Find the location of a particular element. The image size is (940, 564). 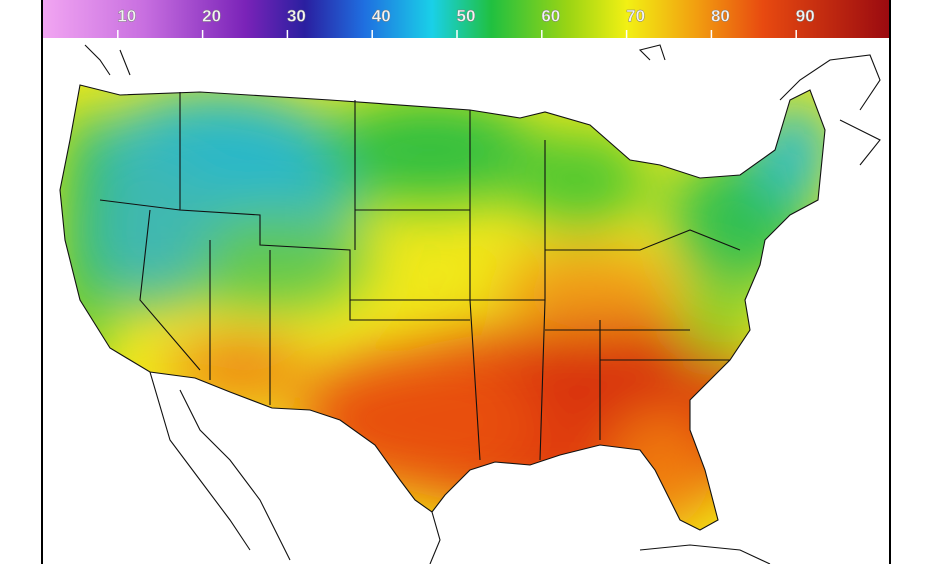

tick-label: 40 is located at coordinates (381, 15).